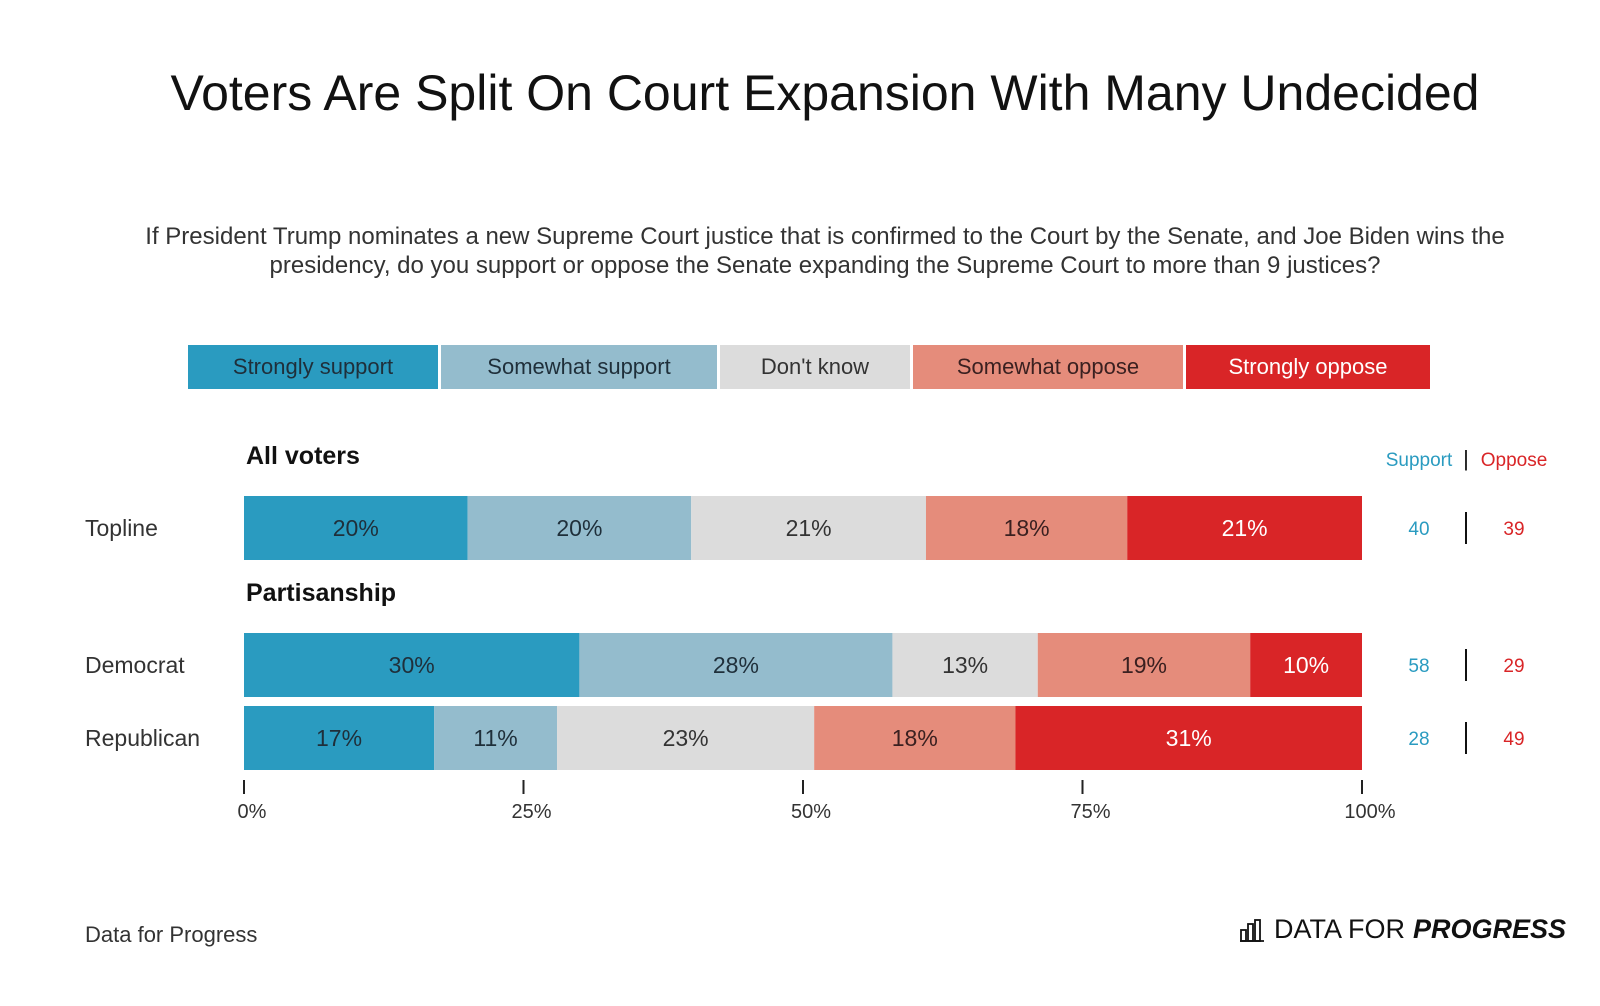 Image resolution: width=1600 pixels, height=1006 pixels. What do you see at coordinates (1308, 367) in the screenshot?
I see `legend-item-strongly-oppose: Strongly oppose` at bounding box center [1308, 367].